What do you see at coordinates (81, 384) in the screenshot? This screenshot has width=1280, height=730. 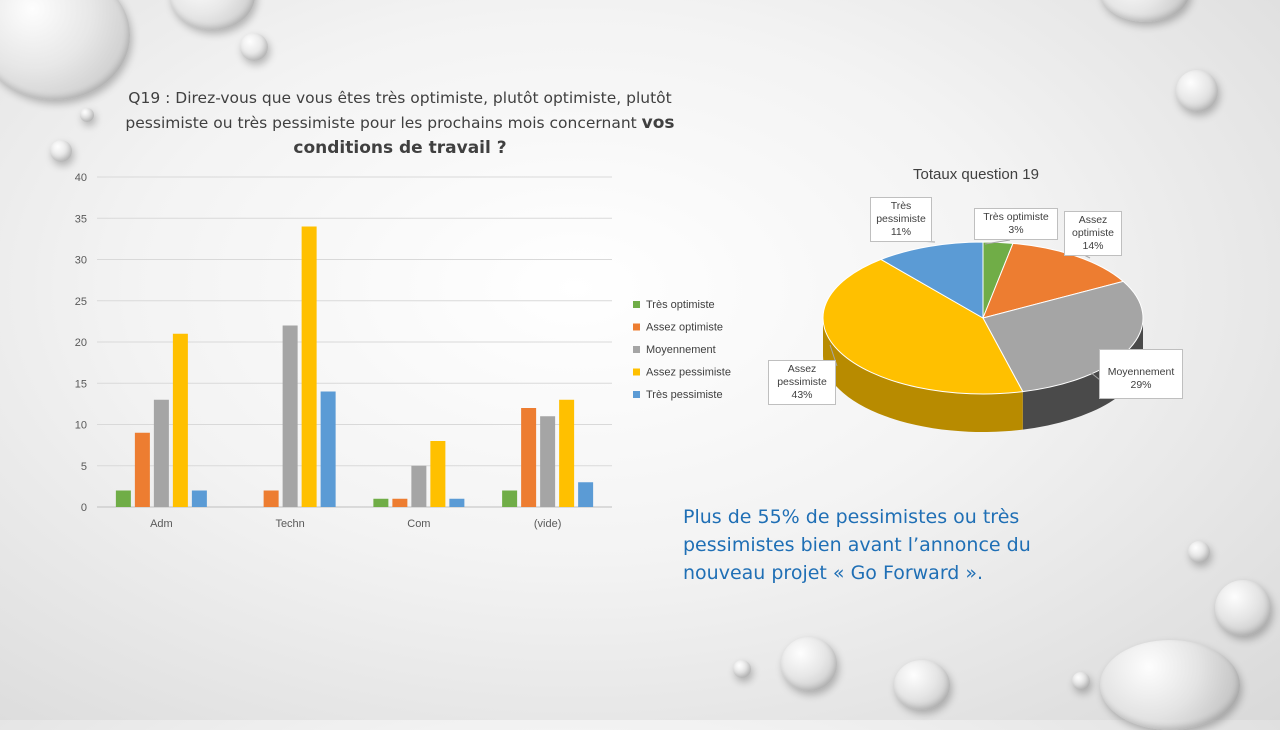 I see `y-tick-label: 15` at bounding box center [81, 384].